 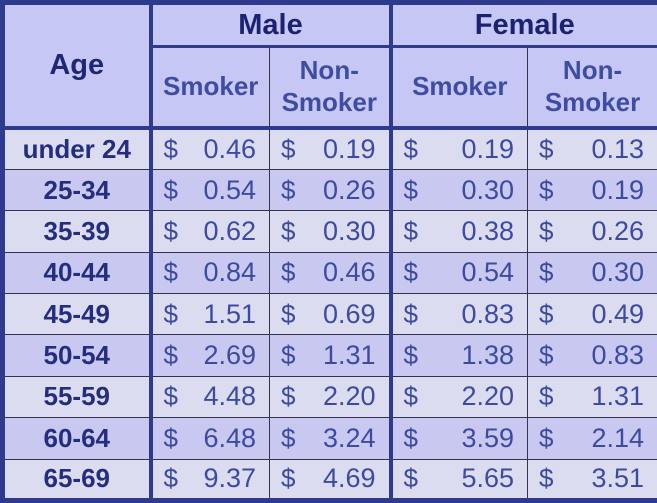 I want to click on rate-amount: 0.49, so click(x=618, y=313).